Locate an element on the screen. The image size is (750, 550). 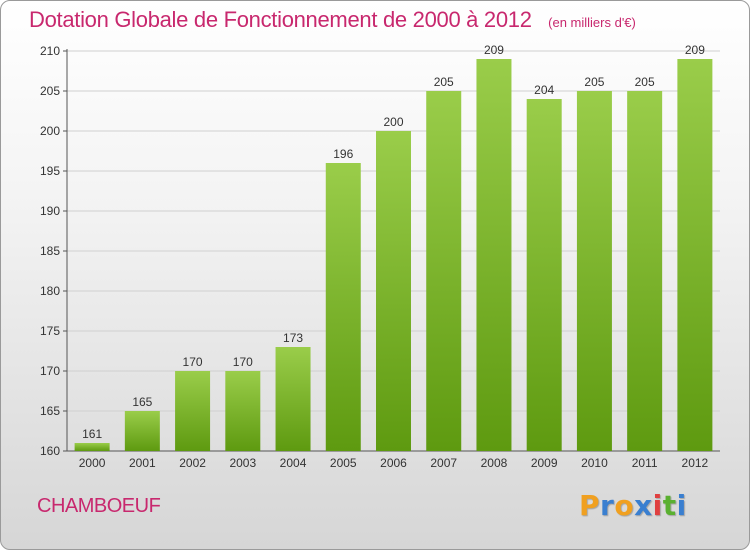
y-tick-label: 165 is located at coordinates (50, 411).